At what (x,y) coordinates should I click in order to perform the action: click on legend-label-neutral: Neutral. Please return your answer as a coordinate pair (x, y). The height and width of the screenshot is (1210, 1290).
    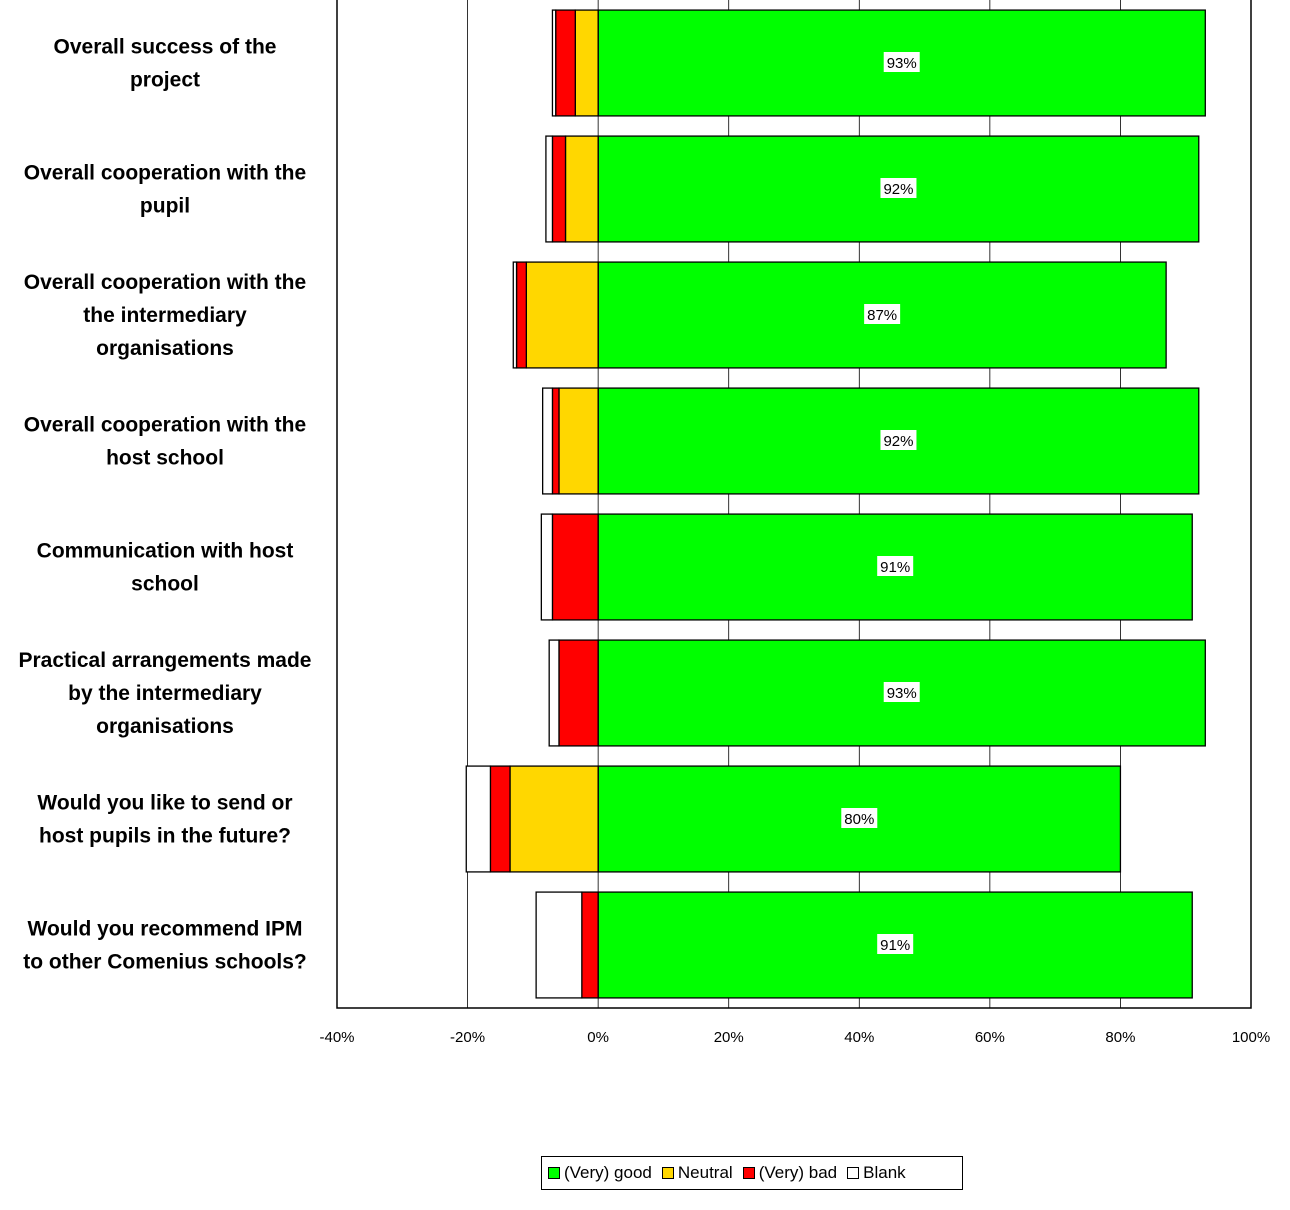
    Looking at the image, I should click on (705, 1172).